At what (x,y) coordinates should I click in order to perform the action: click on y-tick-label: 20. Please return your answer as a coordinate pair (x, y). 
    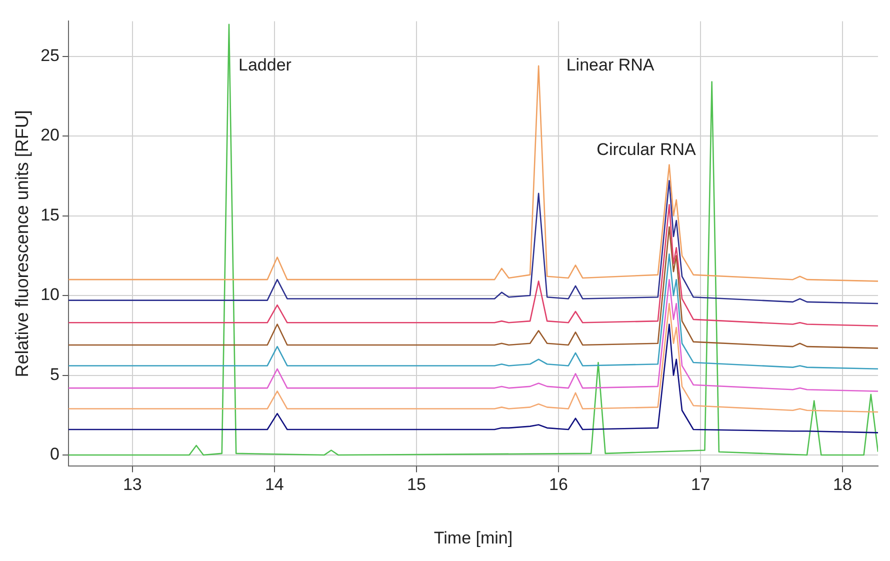
    Looking at the image, I should click on (50, 135).